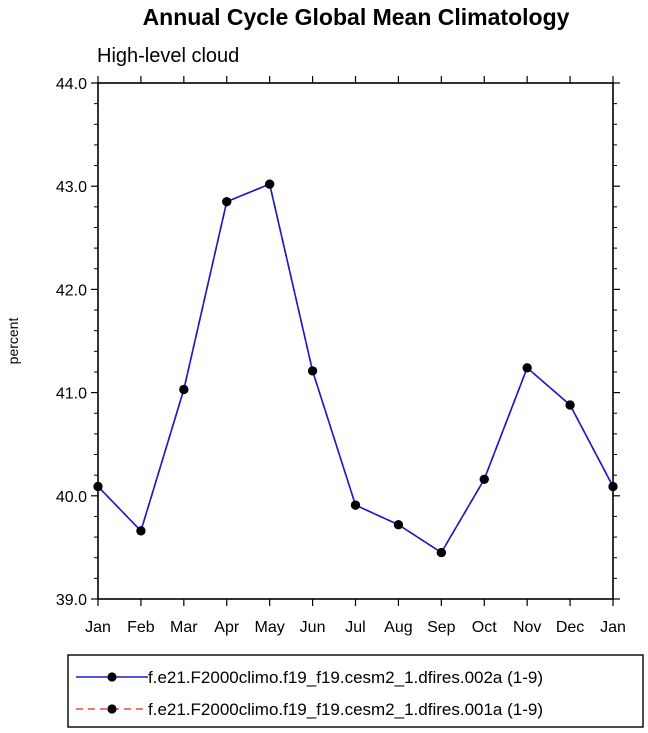 Image resolution: width=648 pixels, height=733 pixels. I want to click on x-tick-label: Apr, so click(227, 627).